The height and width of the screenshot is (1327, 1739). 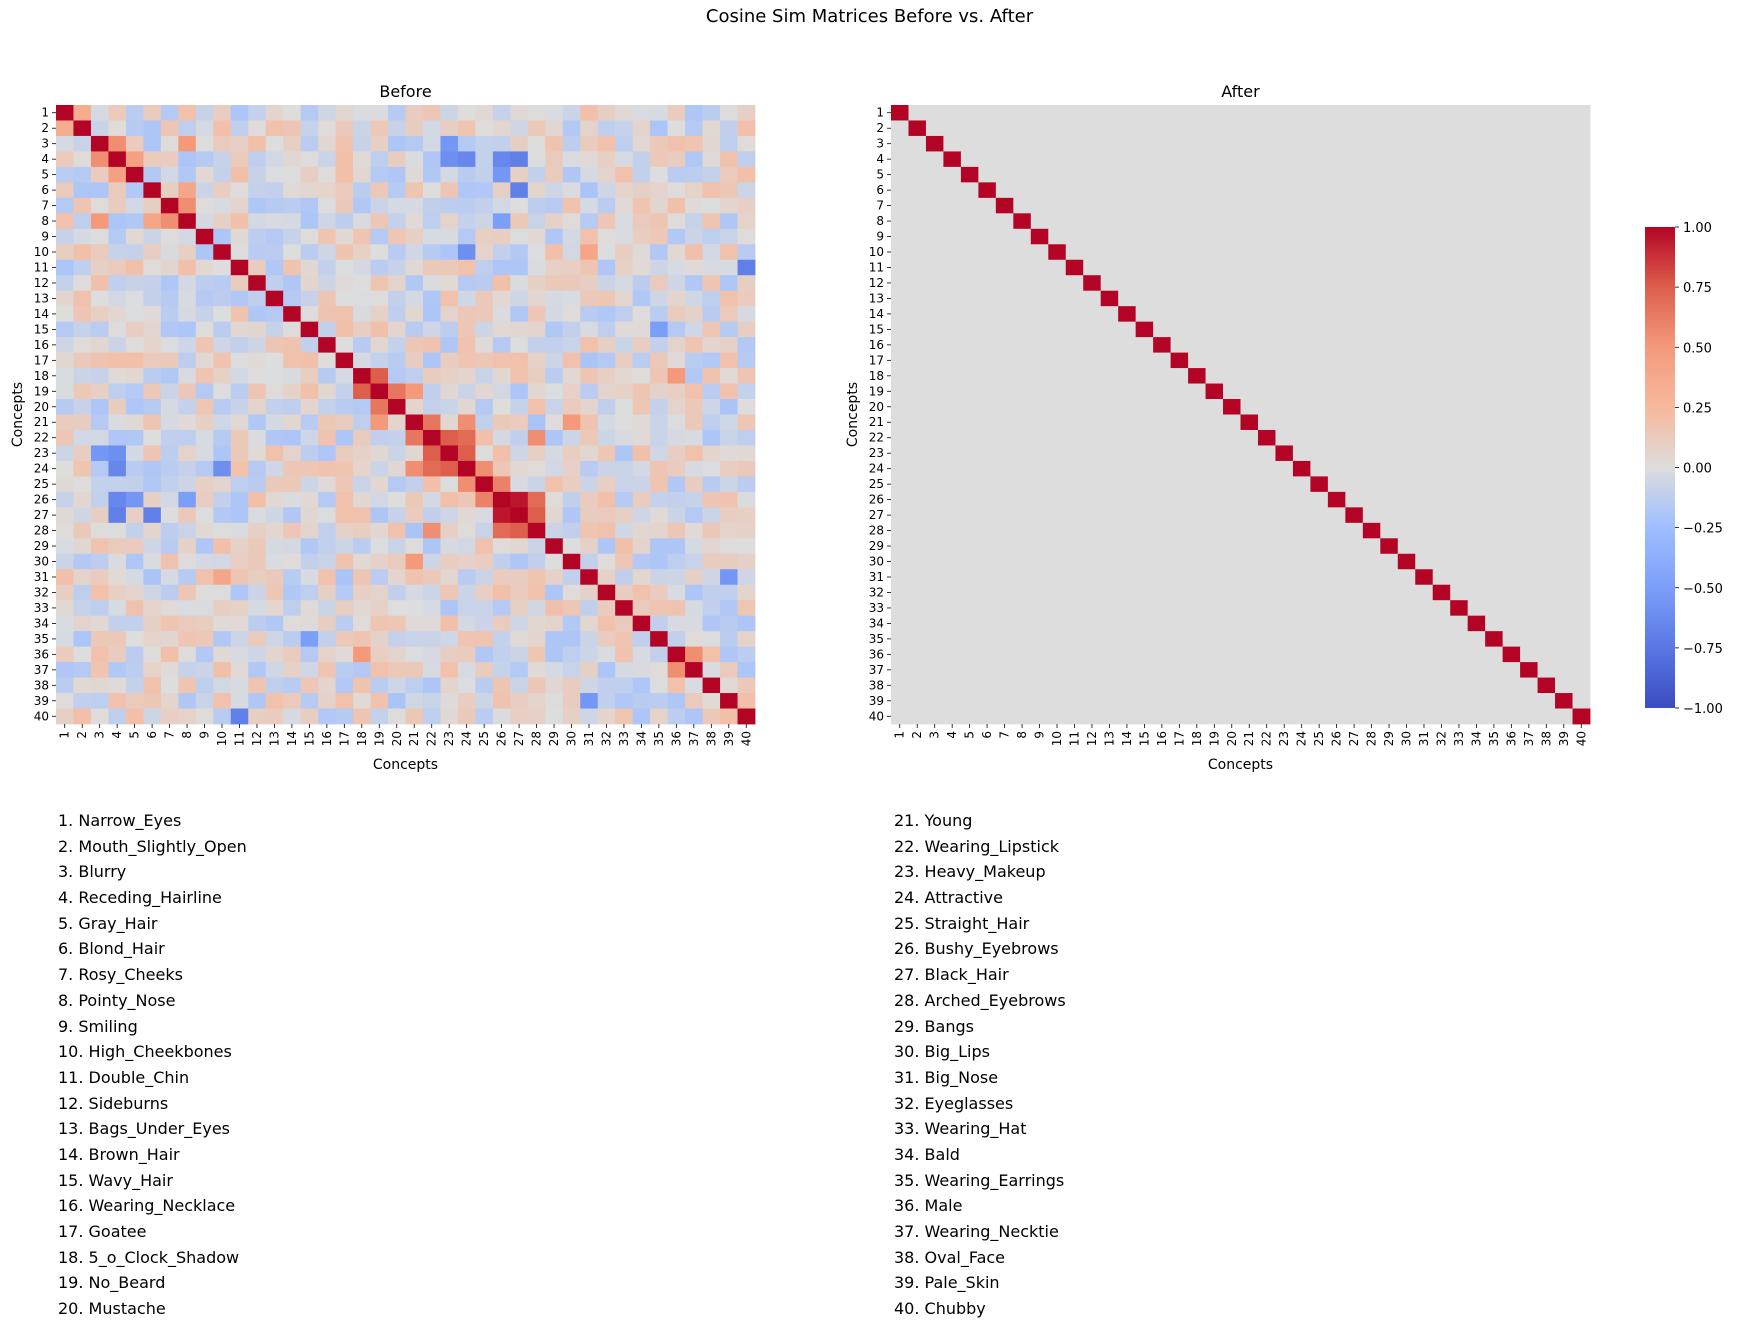 I want to click on legend-item: 35. Wearing_Earrings, so click(x=979, y=1180).